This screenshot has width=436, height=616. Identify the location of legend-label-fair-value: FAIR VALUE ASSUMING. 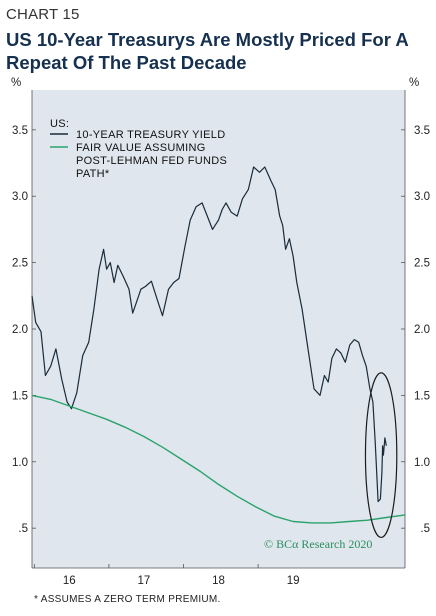
(141, 148).